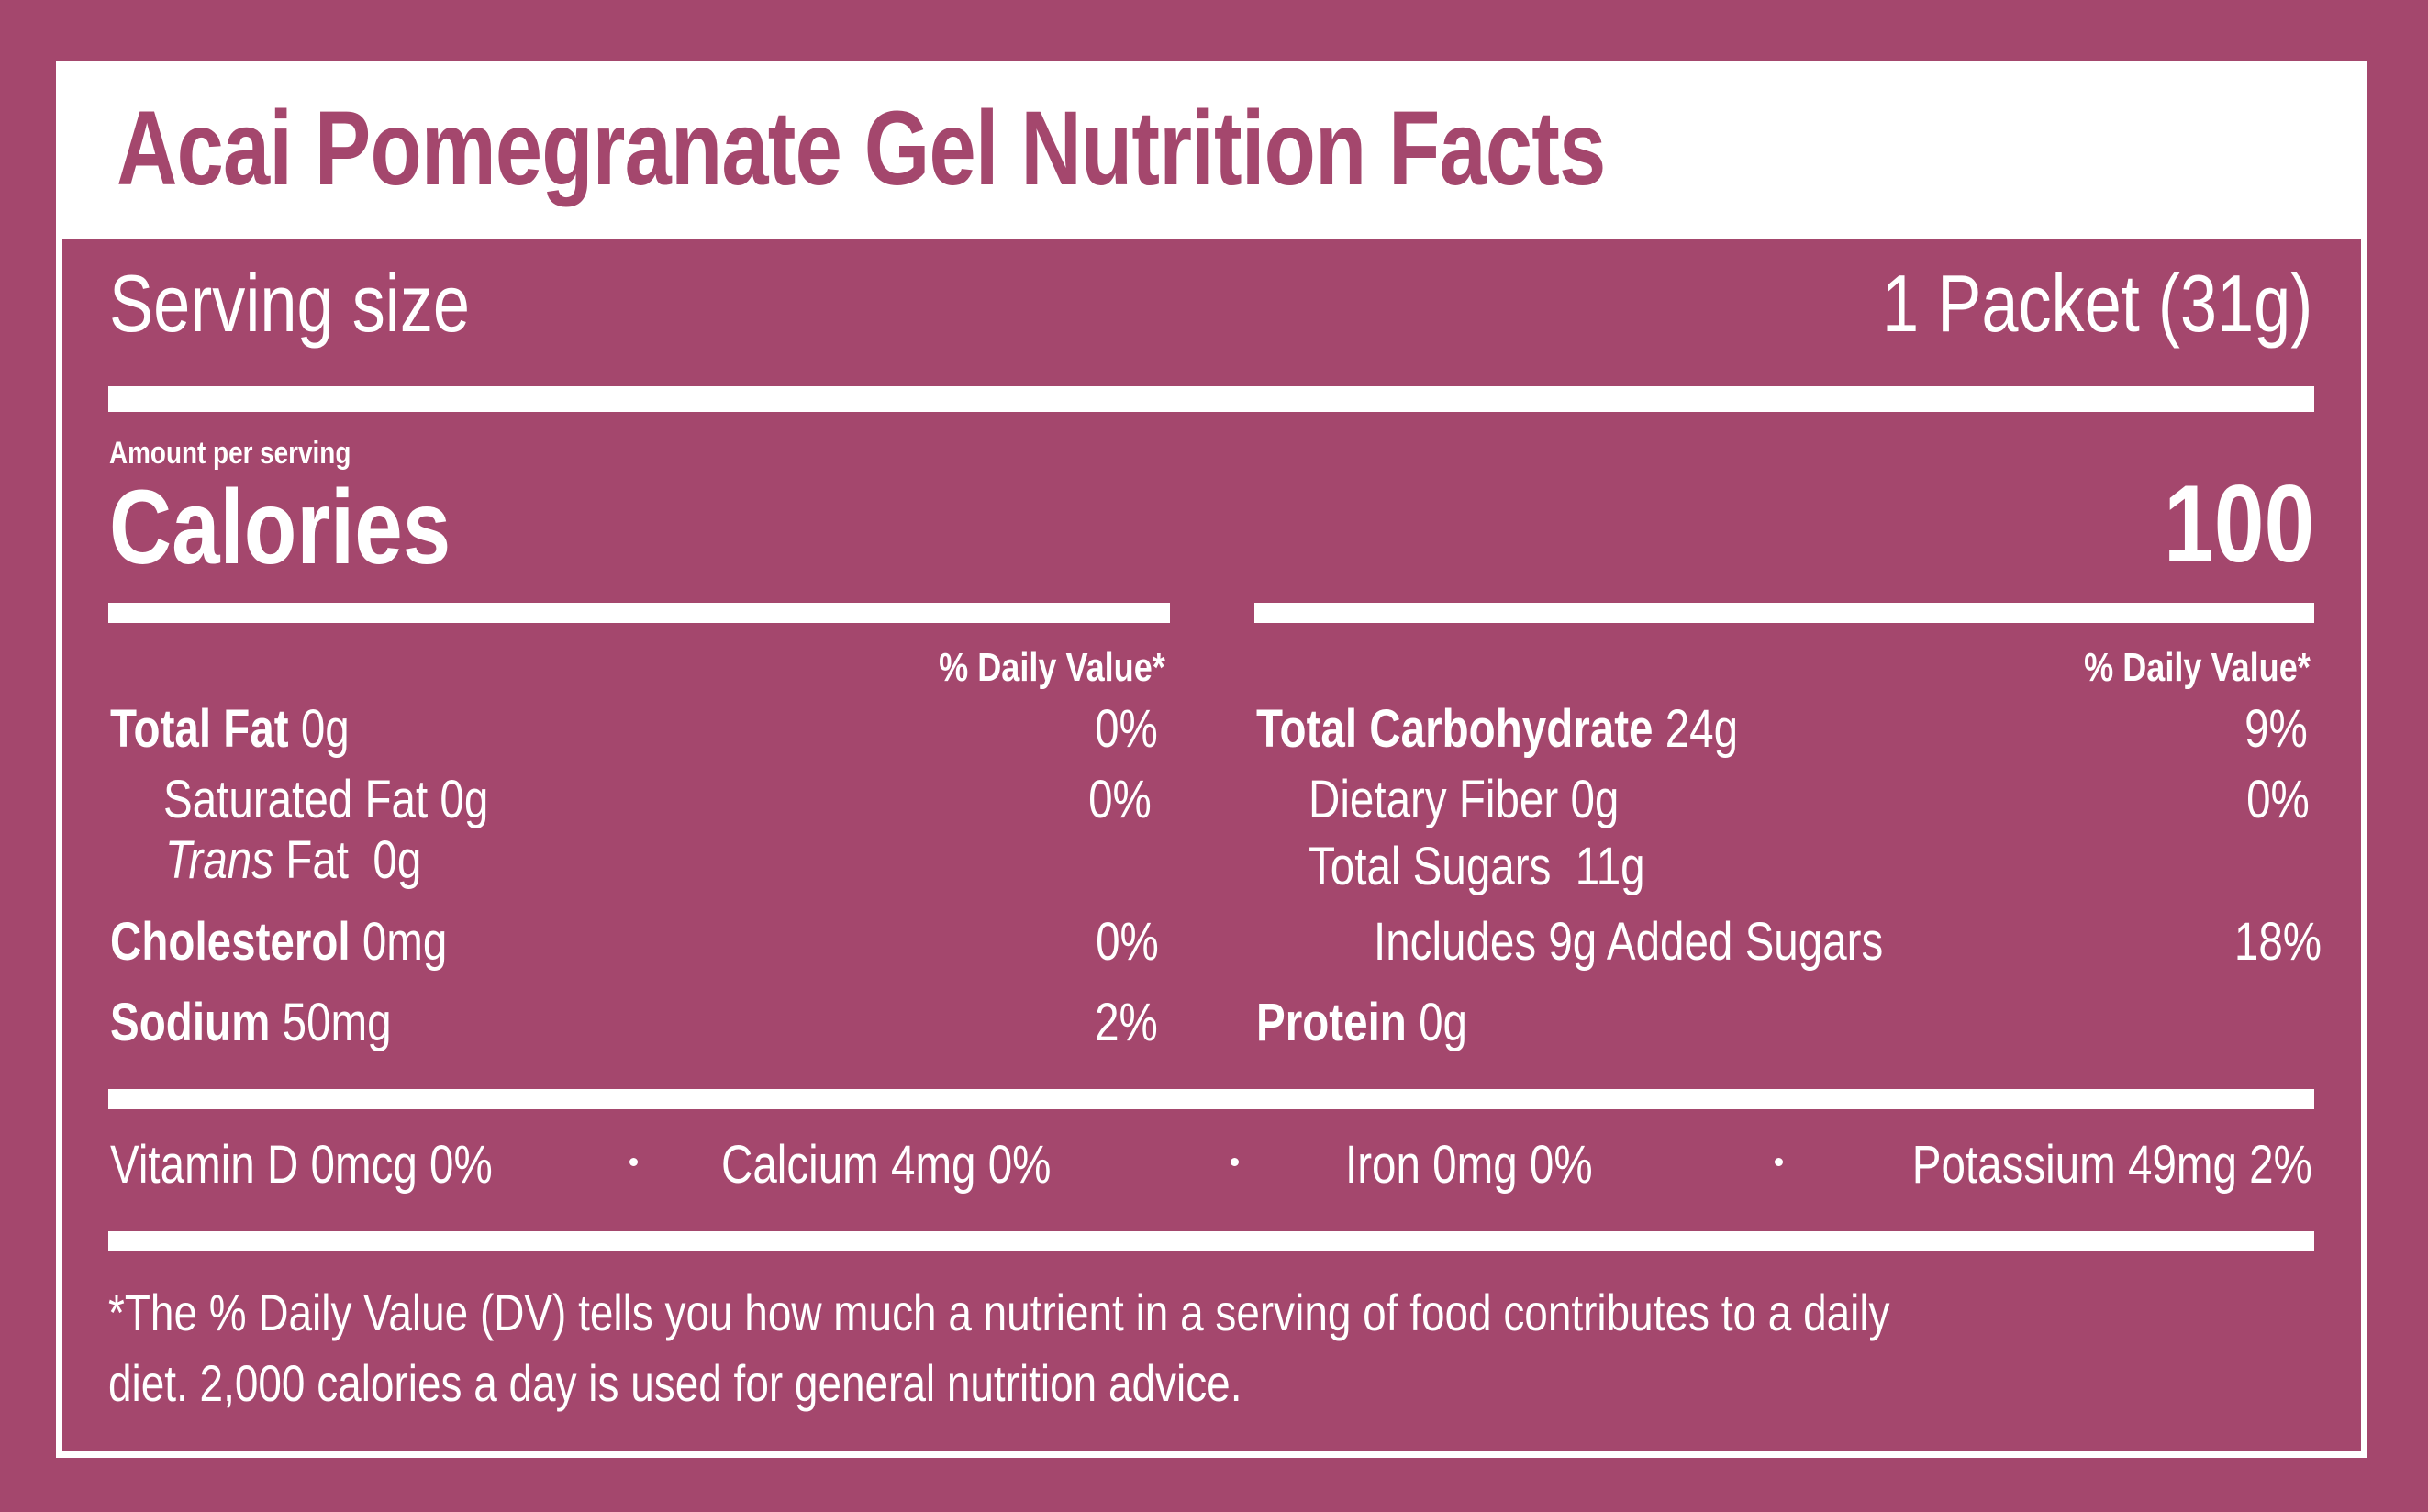  What do you see at coordinates (1126, 1022) in the screenshot?
I see `nutrient-dv-sodium: 2%` at bounding box center [1126, 1022].